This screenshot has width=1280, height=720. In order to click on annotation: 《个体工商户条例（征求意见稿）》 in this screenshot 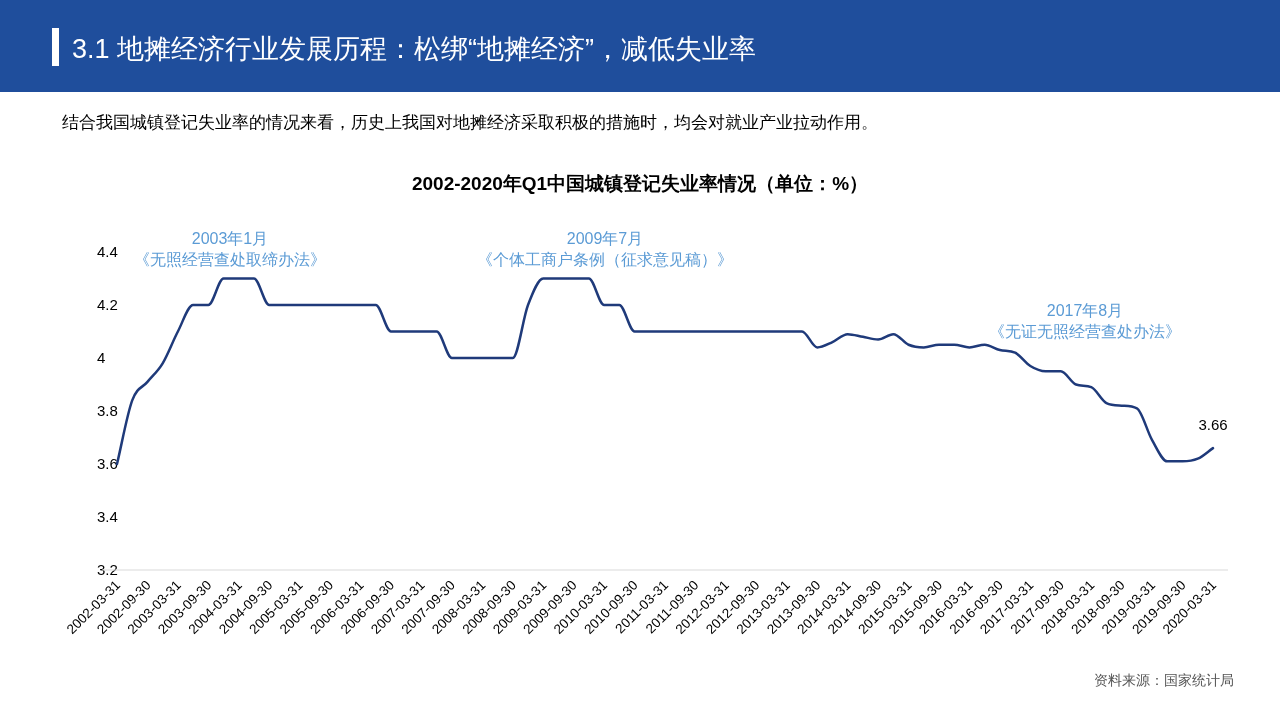, I will do `click(605, 259)`.